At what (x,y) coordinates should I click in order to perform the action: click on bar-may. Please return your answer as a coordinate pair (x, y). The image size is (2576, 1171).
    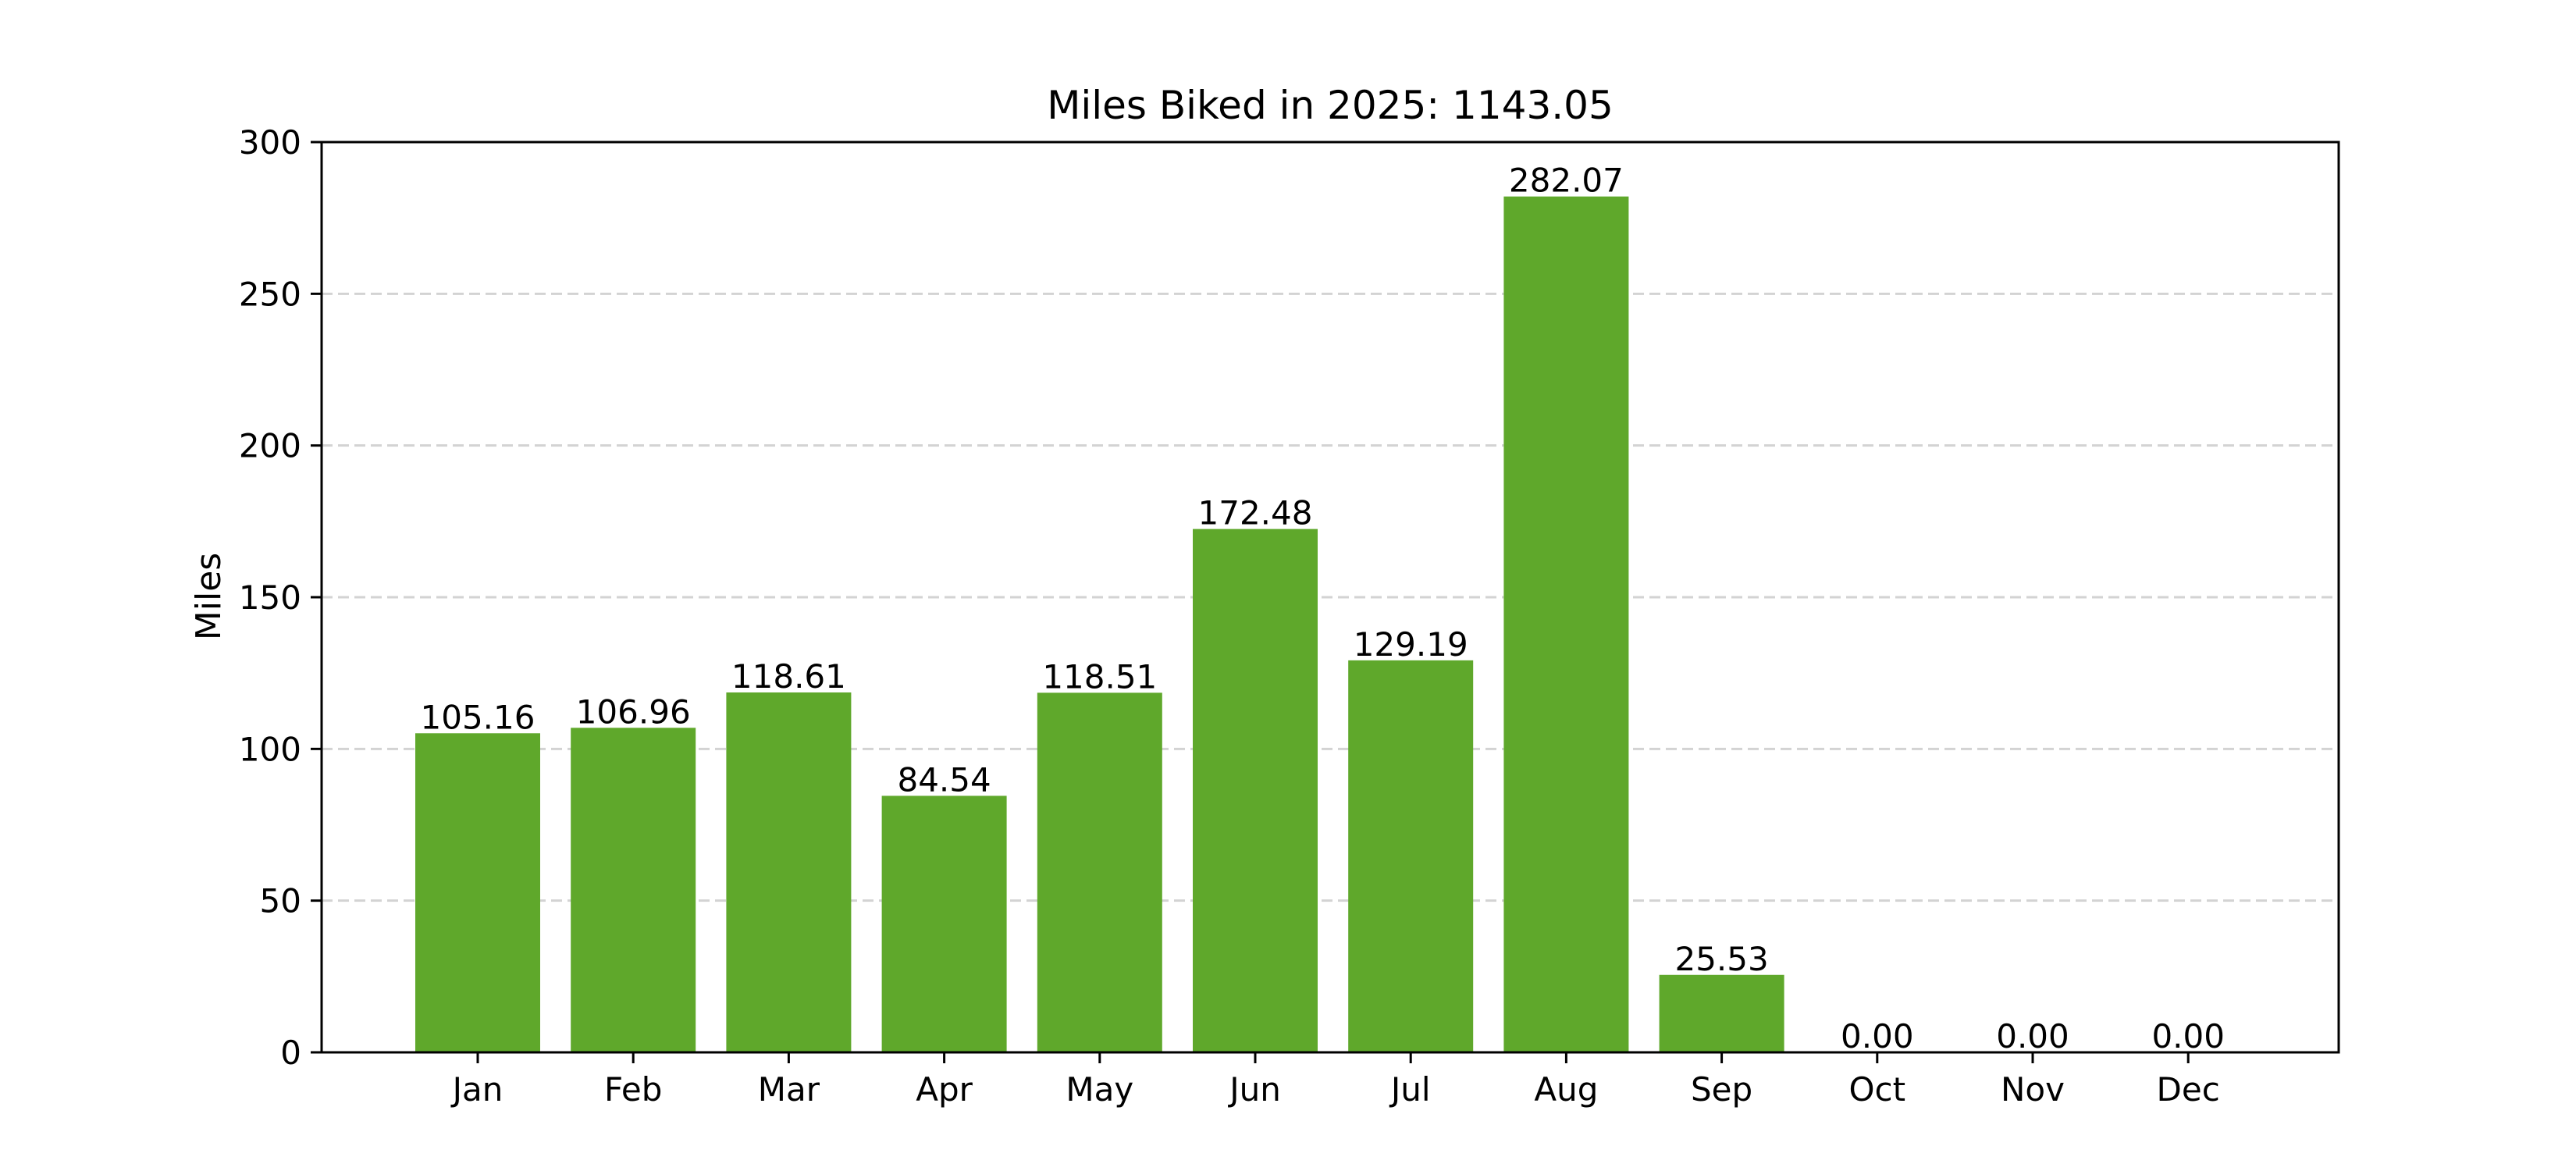
    Looking at the image, I should click on (1099, 872).